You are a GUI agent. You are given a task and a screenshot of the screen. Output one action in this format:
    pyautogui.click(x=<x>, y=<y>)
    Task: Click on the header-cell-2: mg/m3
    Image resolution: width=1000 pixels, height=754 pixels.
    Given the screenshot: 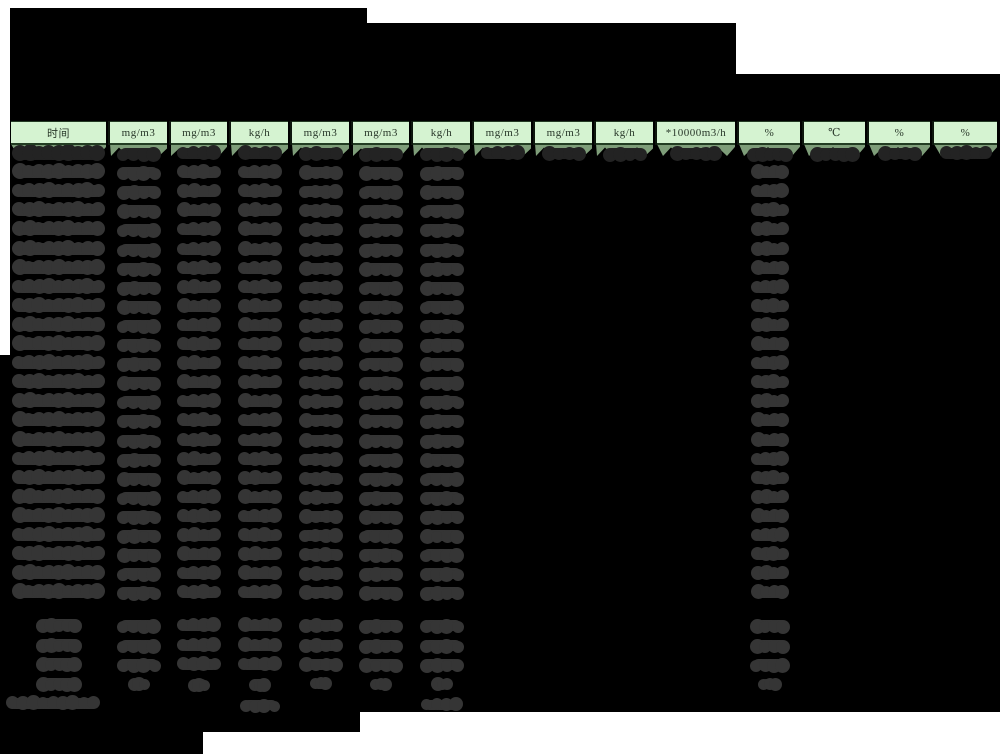 What is the action you would take?
    pyautogui.click(x=199, y=133)
    